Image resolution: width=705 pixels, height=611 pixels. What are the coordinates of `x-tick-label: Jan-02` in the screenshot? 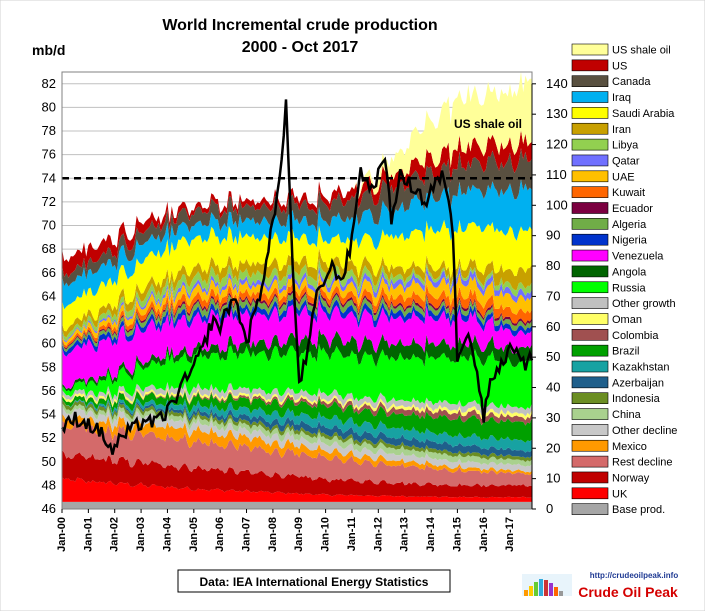 It's located at (115, 534).